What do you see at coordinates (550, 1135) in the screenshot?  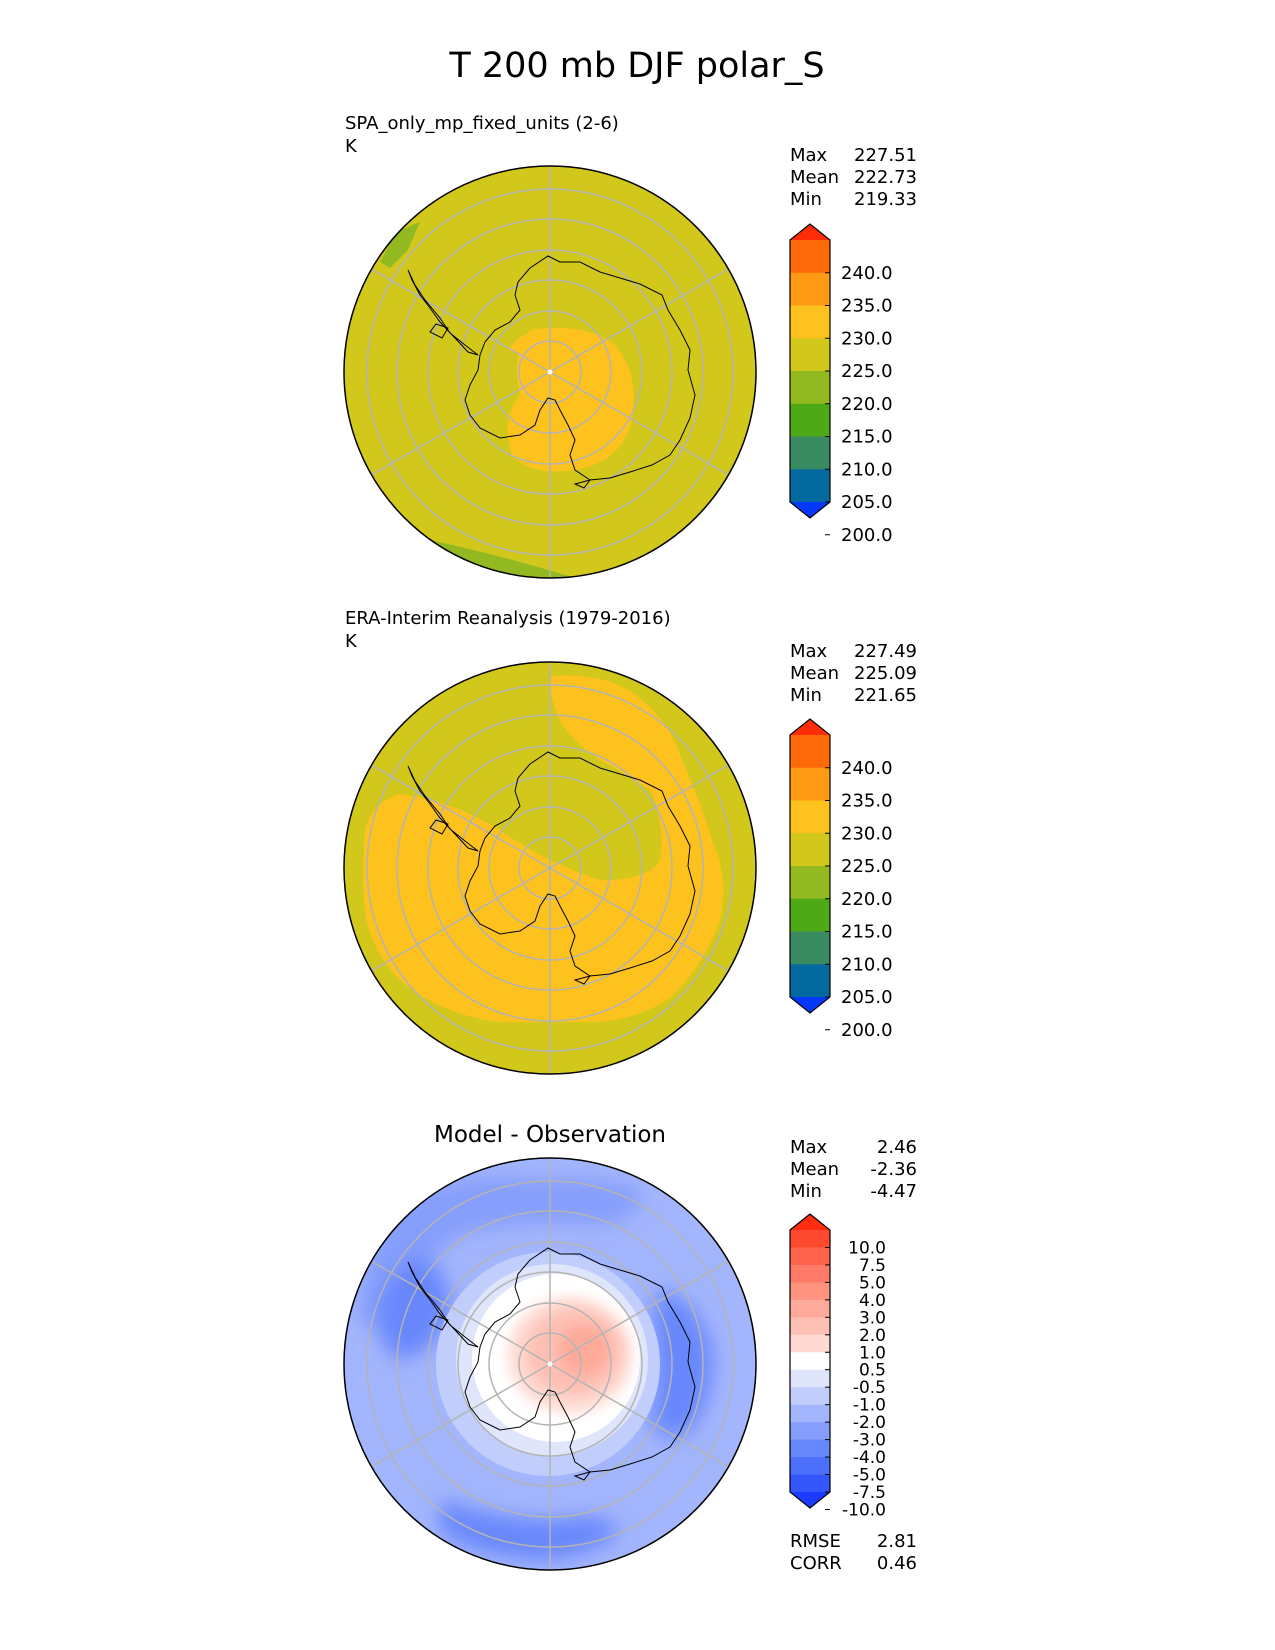 I see `panel-title: Model - Observation` at bounding box center [550, 1135].